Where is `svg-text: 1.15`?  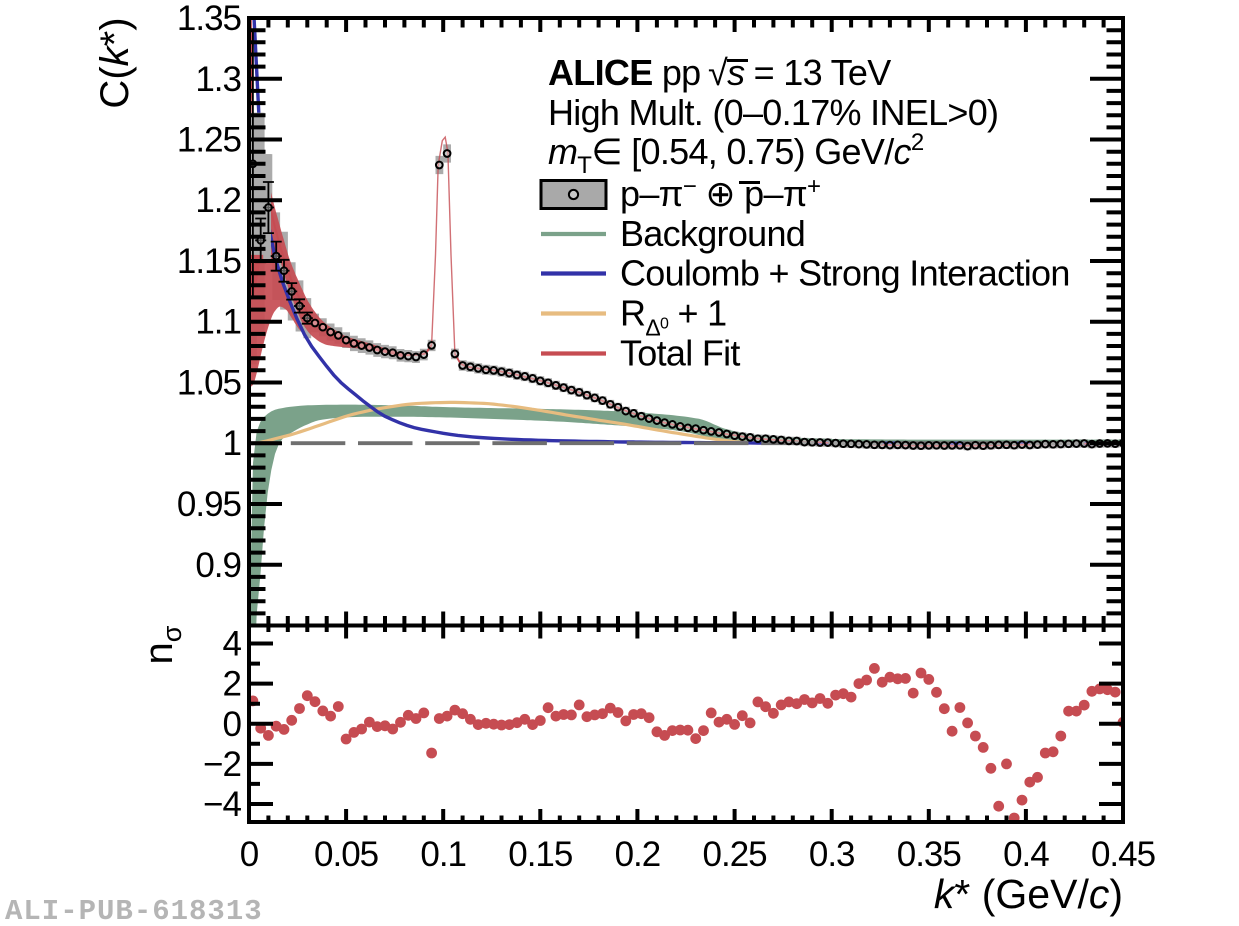
svg-text: 1.15 is located at coordinates (209, 261).